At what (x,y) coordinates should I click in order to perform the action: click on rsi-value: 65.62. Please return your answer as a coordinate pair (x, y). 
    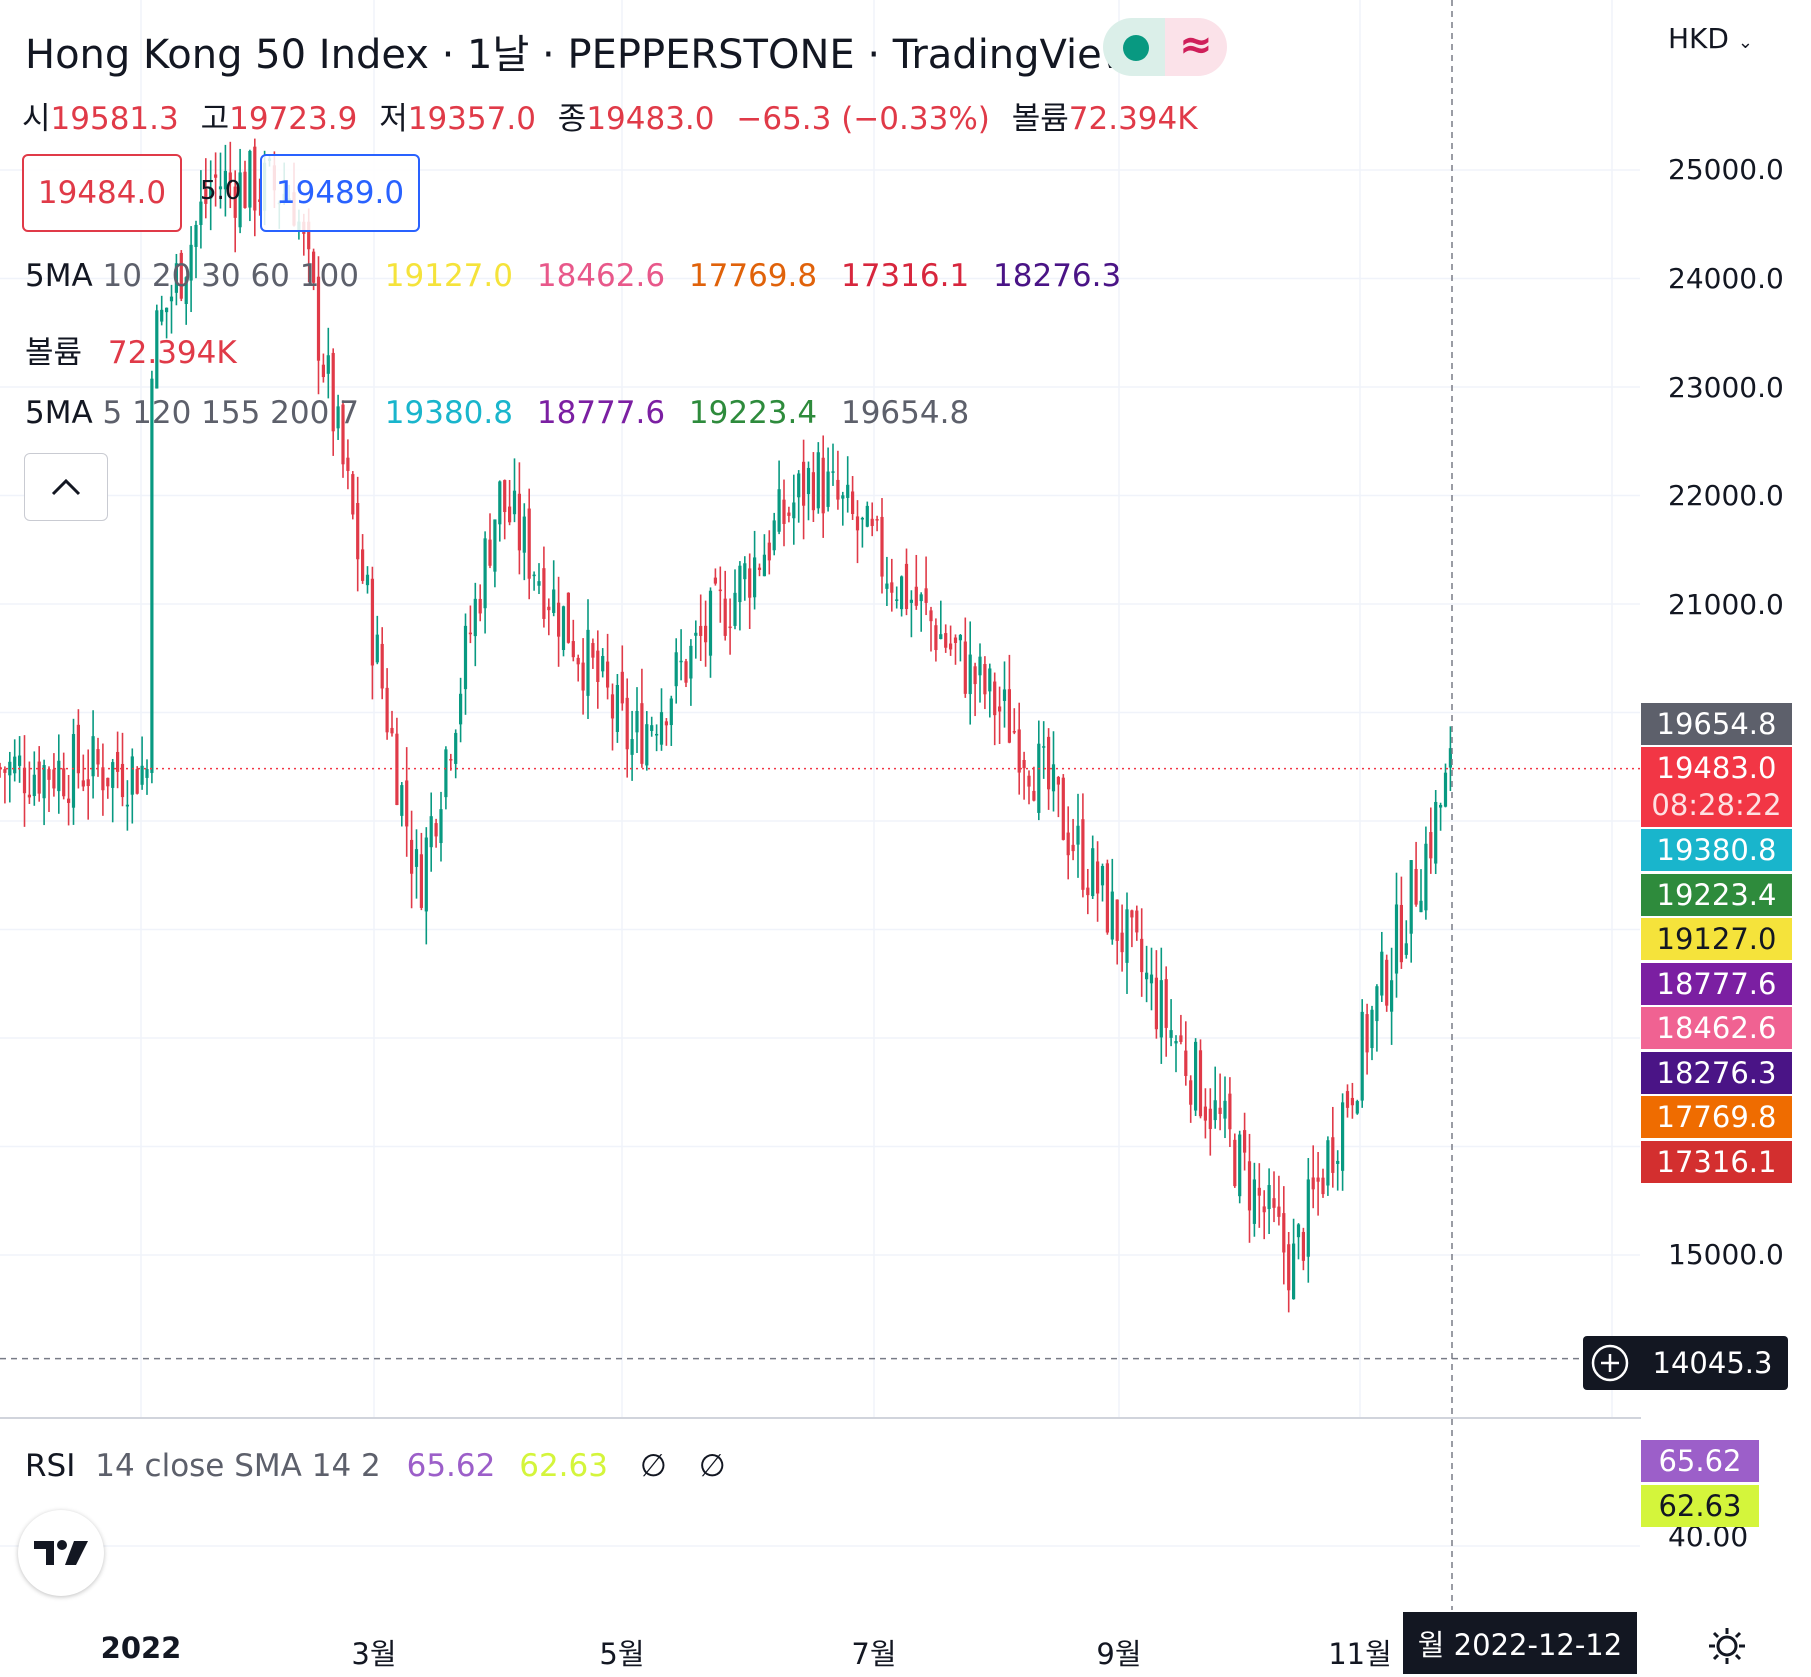
    Looking at the image, I should click on (451, 1466).